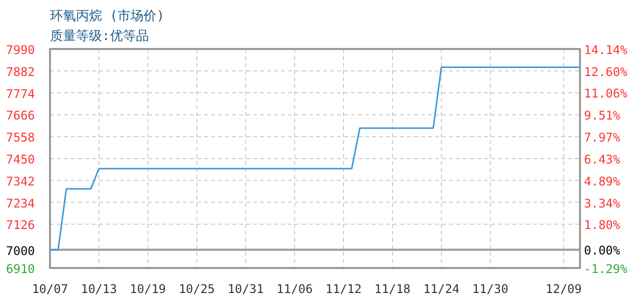 This screenshot has height=300, width=630. What do you see at coordinates (294, 289) in the screenshot?
I see `x-tick-label: 11/06` at bounding box center [294, 289].